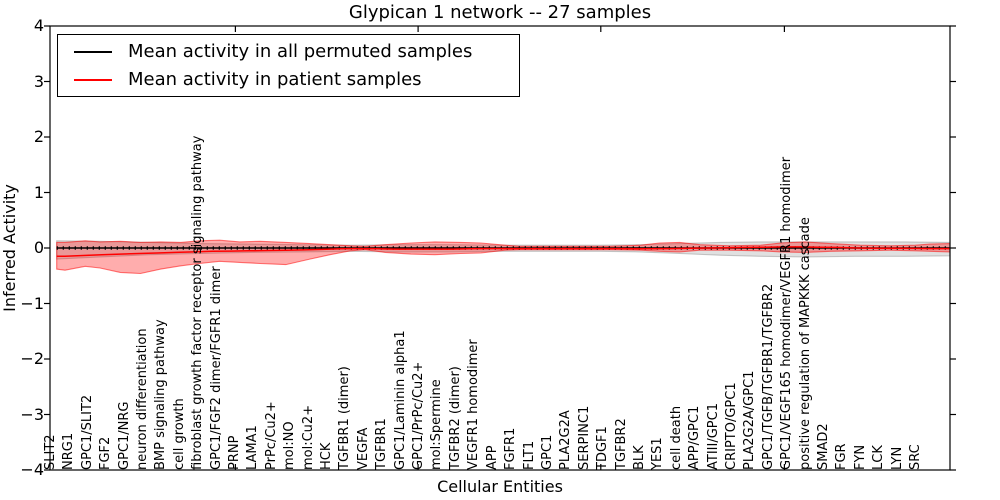 The width and height of the screenshot is (1000, 500). Describe the element at coordinates (32, 358) in the screenshot. I see `y-tick-label: −2` at that location.